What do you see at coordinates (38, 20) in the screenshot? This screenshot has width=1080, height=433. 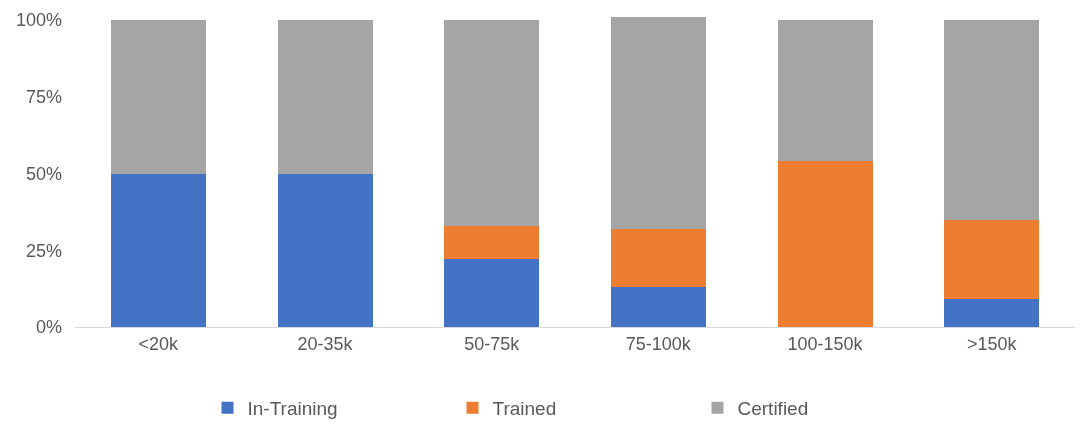 I see `y-tick-label: 100%` at bounding box center [38, 20].